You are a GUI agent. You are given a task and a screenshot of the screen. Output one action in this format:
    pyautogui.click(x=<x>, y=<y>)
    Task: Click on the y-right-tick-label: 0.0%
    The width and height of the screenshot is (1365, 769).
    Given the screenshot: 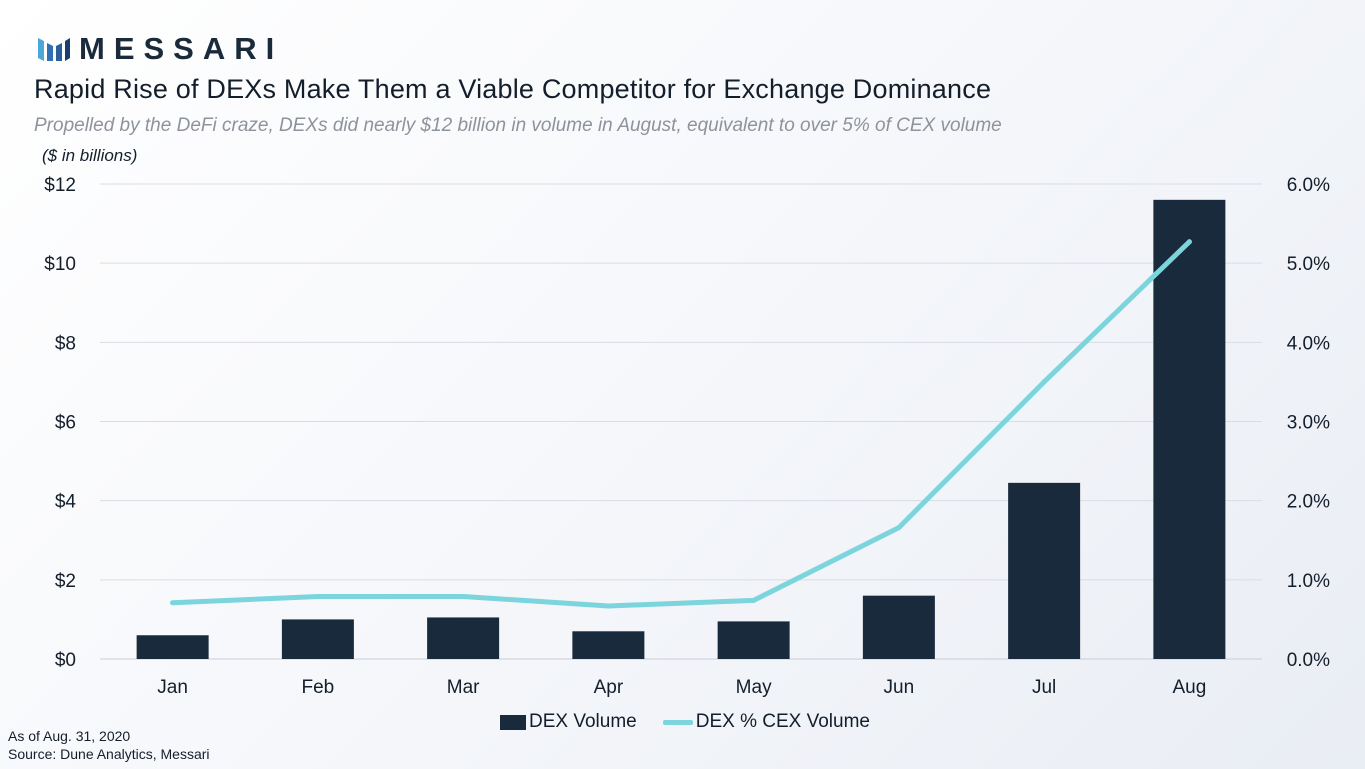 What is the action you would take?
    pyautogui.click(x=1308, y=660)
    